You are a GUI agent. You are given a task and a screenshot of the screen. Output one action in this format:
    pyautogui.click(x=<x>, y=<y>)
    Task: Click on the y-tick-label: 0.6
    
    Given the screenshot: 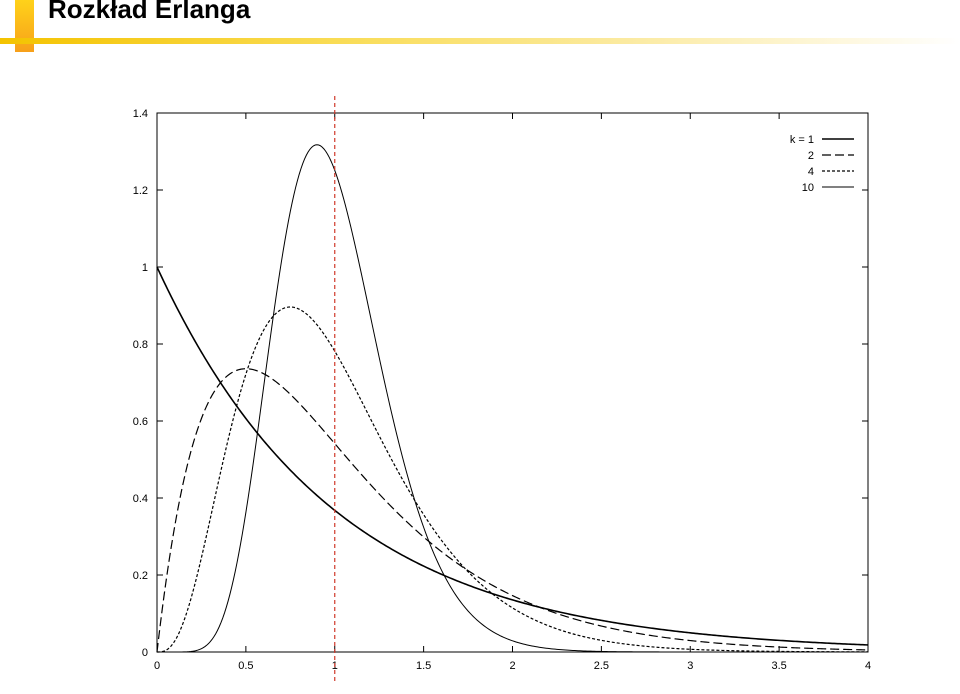 What is the action you would take?
    pyautogui.click(x=140, y=422)
    